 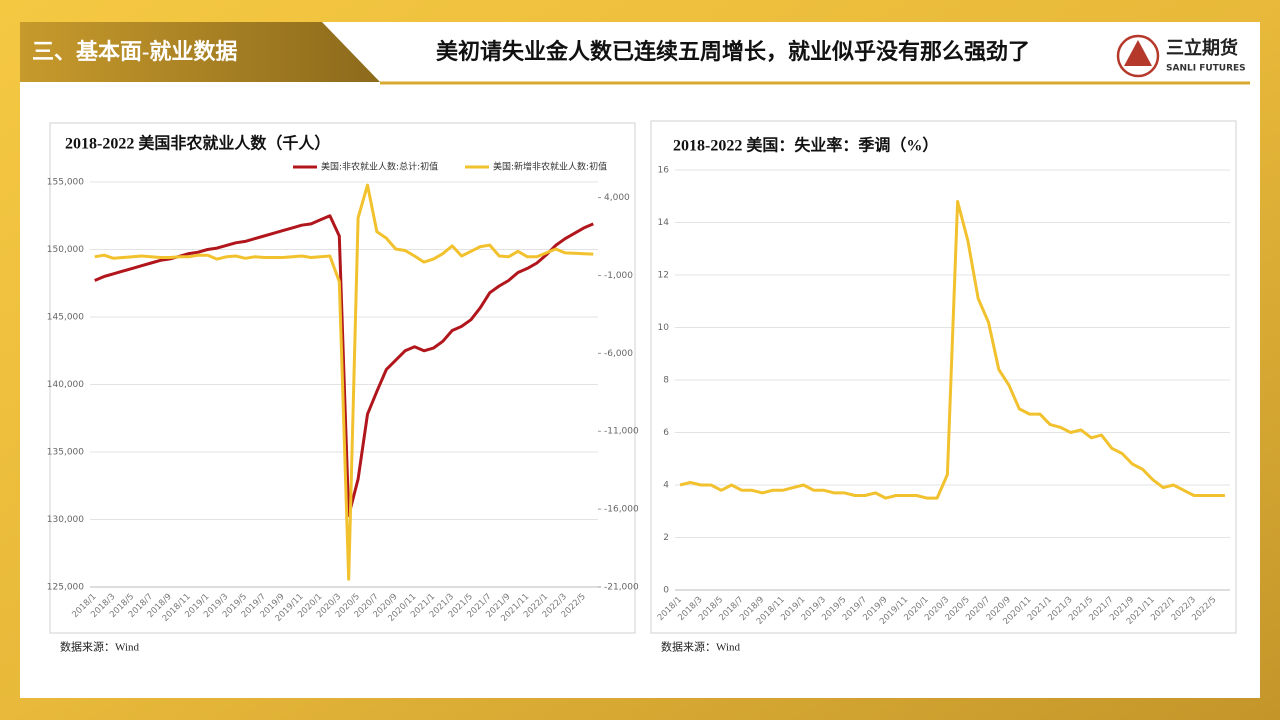 I want to click on legend-label: 美国:新增非农就业人数:初值, so click(x=550, y=167).